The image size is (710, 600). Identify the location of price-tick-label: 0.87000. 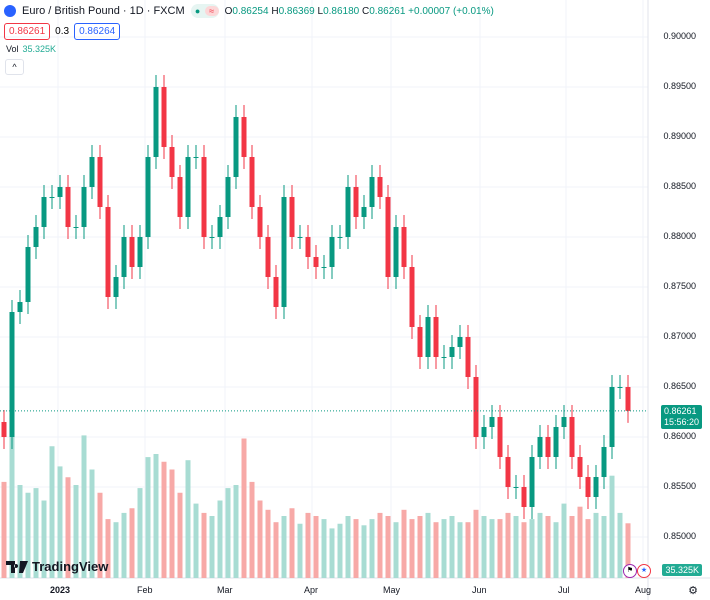
(679, 336).